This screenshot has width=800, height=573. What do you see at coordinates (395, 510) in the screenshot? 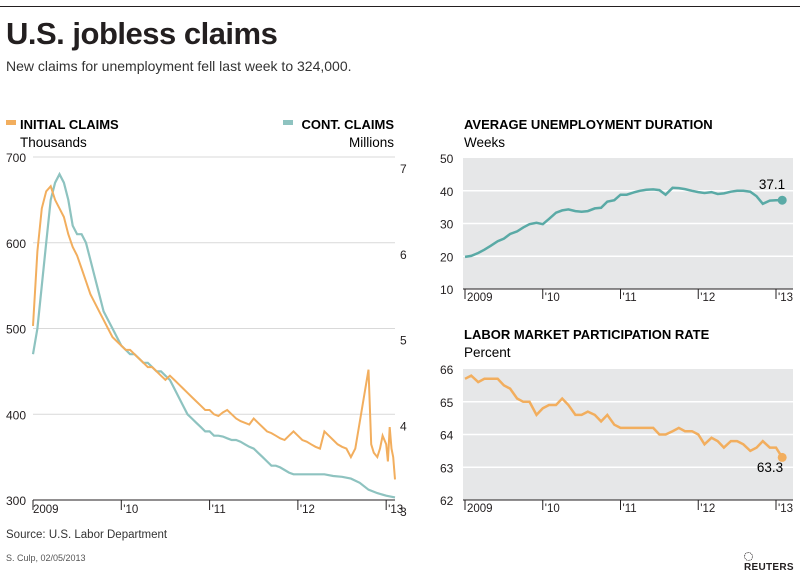
I see `claims-x-tick-label: '13` at bounding box center [395, 510].